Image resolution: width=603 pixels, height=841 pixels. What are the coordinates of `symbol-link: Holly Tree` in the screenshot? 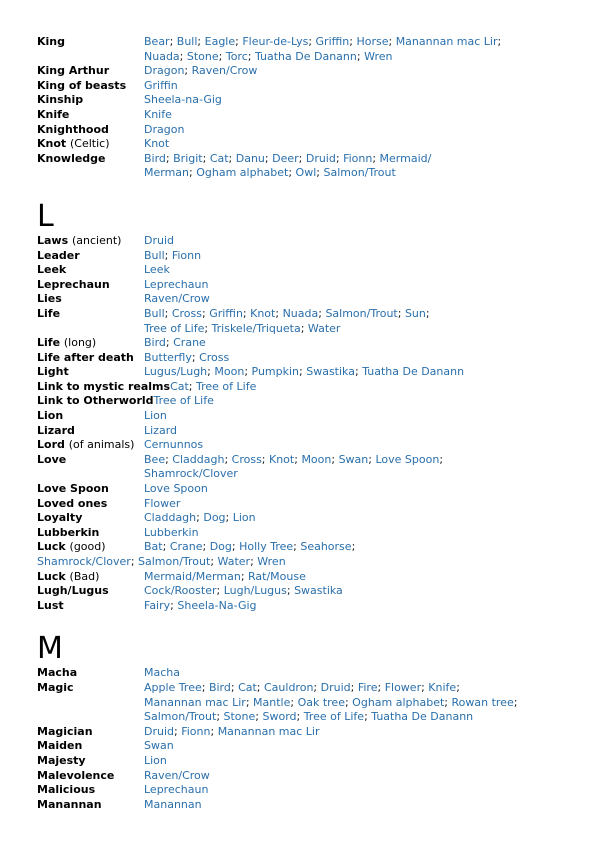 It's located at (266, 547).